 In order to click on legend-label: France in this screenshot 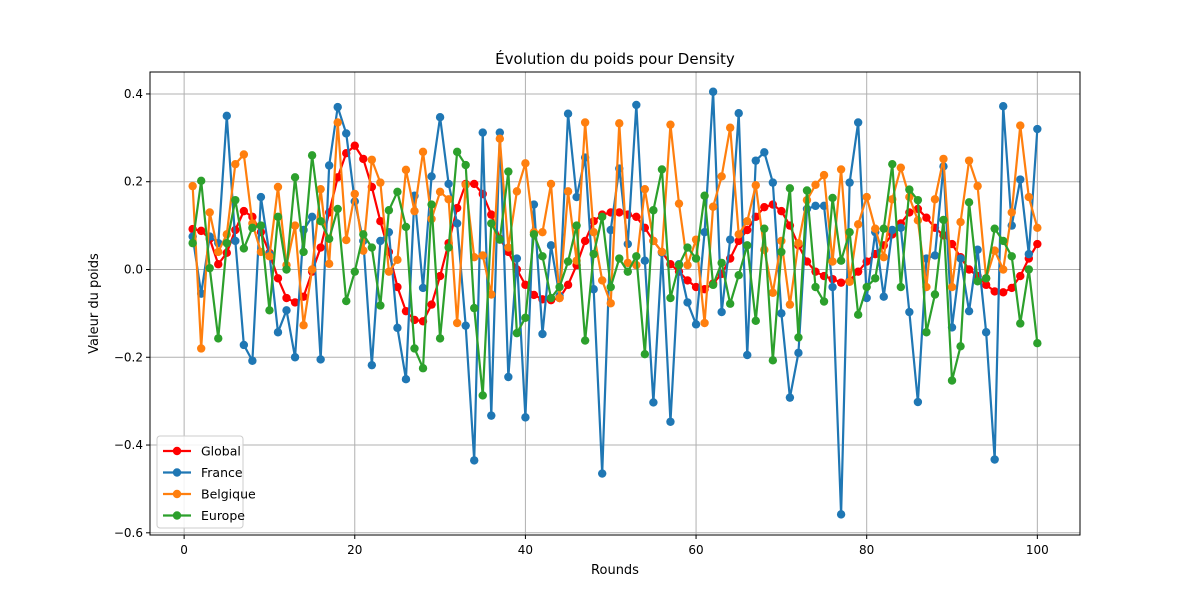, I will do `click(222, 472)`.